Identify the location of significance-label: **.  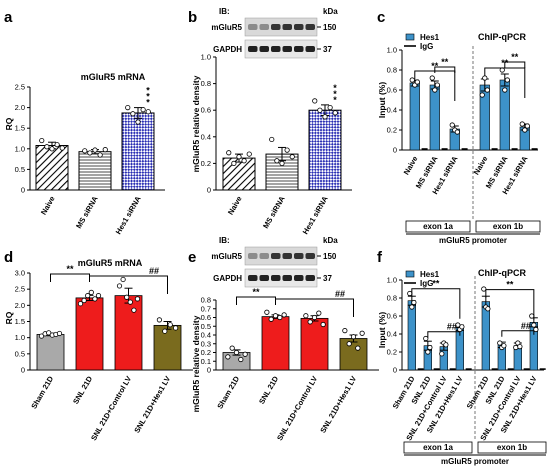
(435, 66).